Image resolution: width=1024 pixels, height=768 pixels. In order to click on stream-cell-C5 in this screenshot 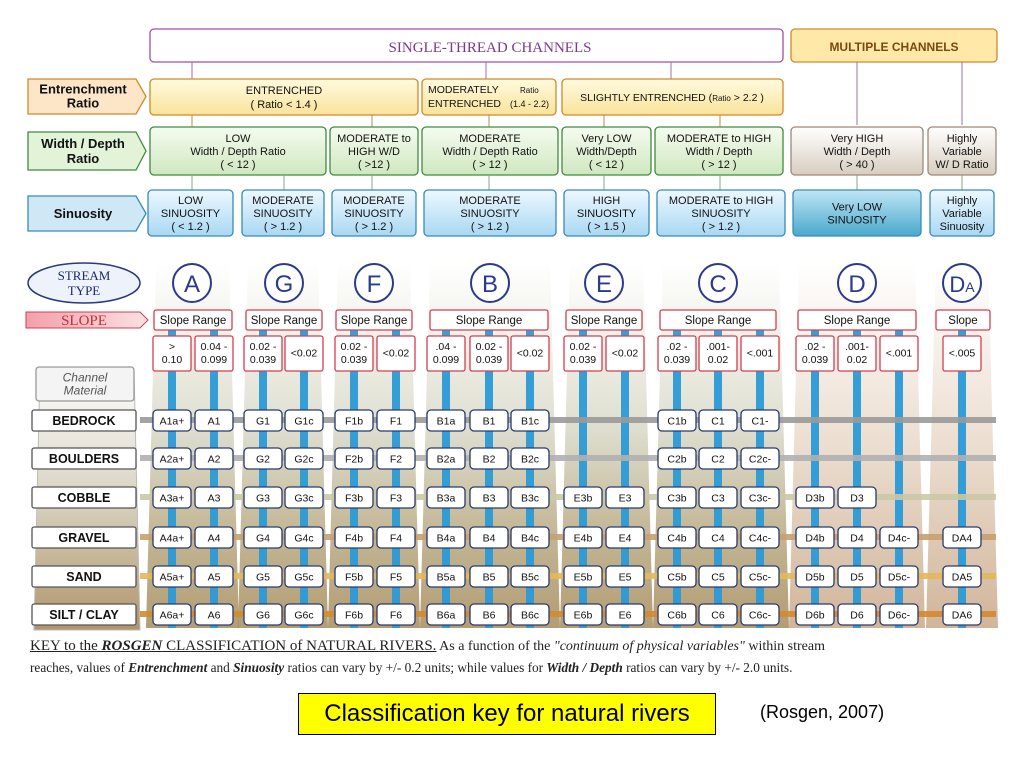, I will do `click(718, 576)`.